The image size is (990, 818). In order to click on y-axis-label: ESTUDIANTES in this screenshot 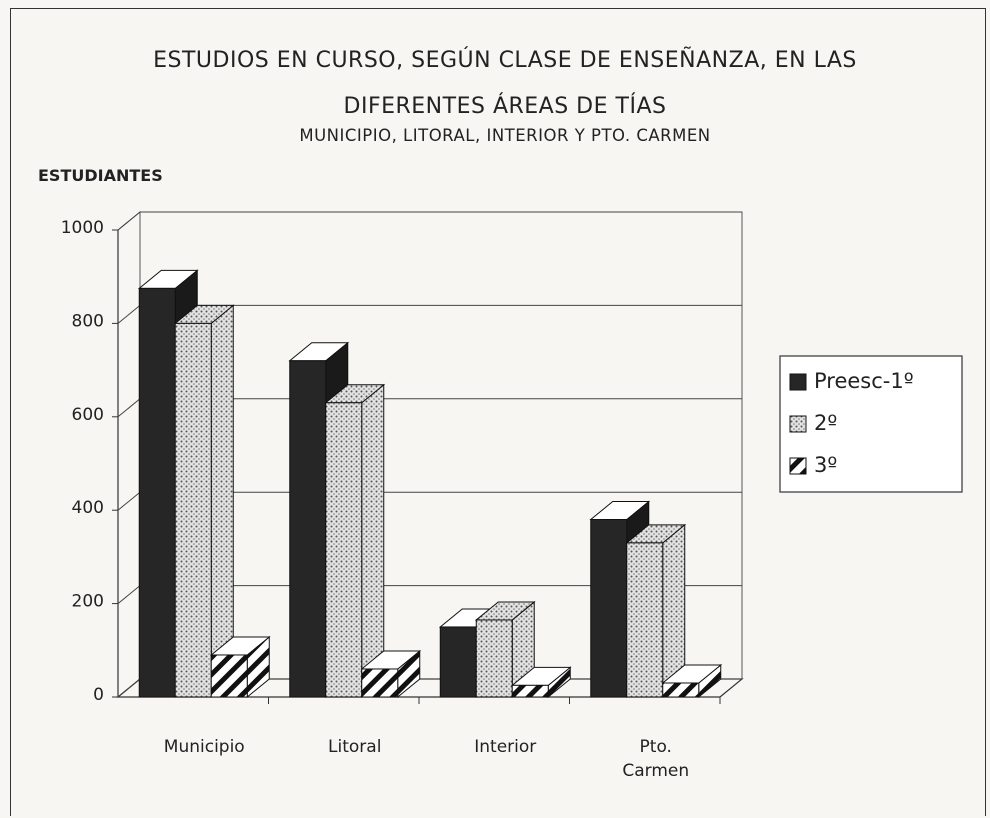, I will do `click(100, 175)`.